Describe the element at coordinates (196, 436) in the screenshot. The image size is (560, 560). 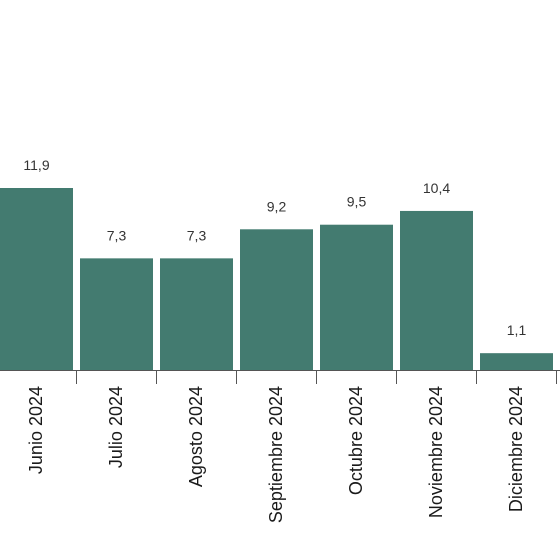
I see `x-tick-label: Agosto 2024` at that location.